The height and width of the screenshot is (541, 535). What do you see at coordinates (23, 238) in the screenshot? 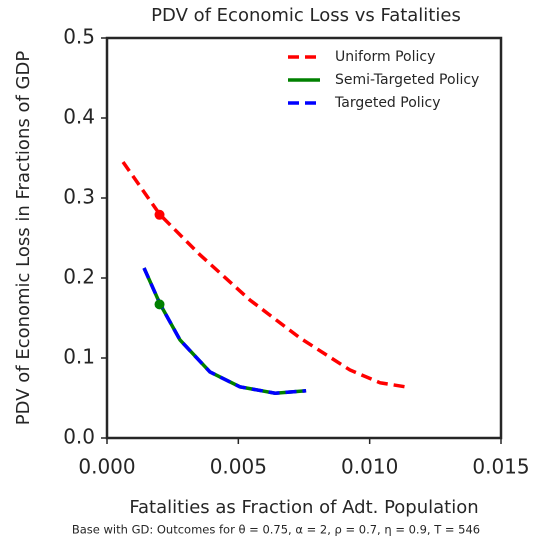
I see `y-axis-label: PDV of Economic Loss in Fractions of GDP` at bounding box center [23, 238].